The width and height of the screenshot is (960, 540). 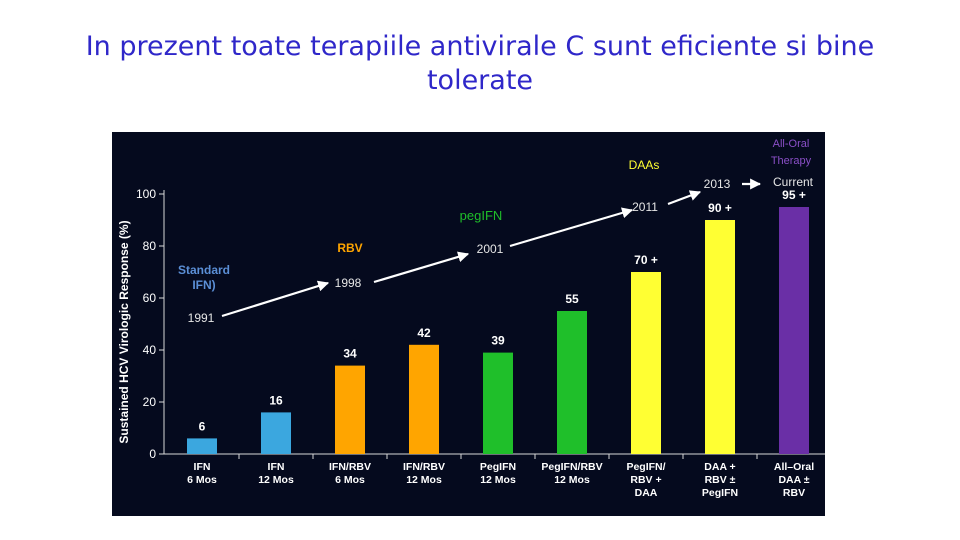 I want to click on y-tick-label: 100, so click(x=146, y=194).